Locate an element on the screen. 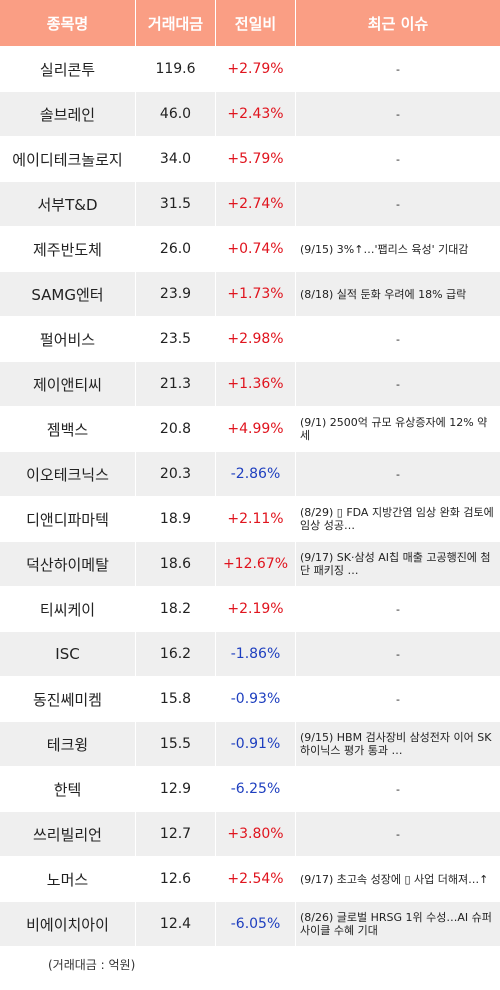  trade-volume: 18.2 is located at coordinates (176, 609).